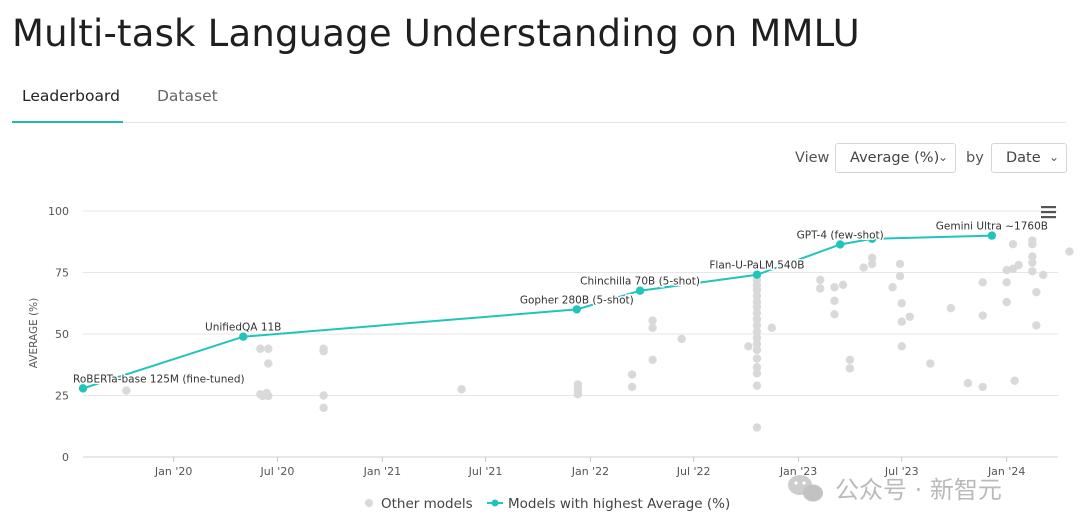 The width and height of the screenshot is (1080, 531). I want to click on tab-dataset: Dataset, so click(187, 96).